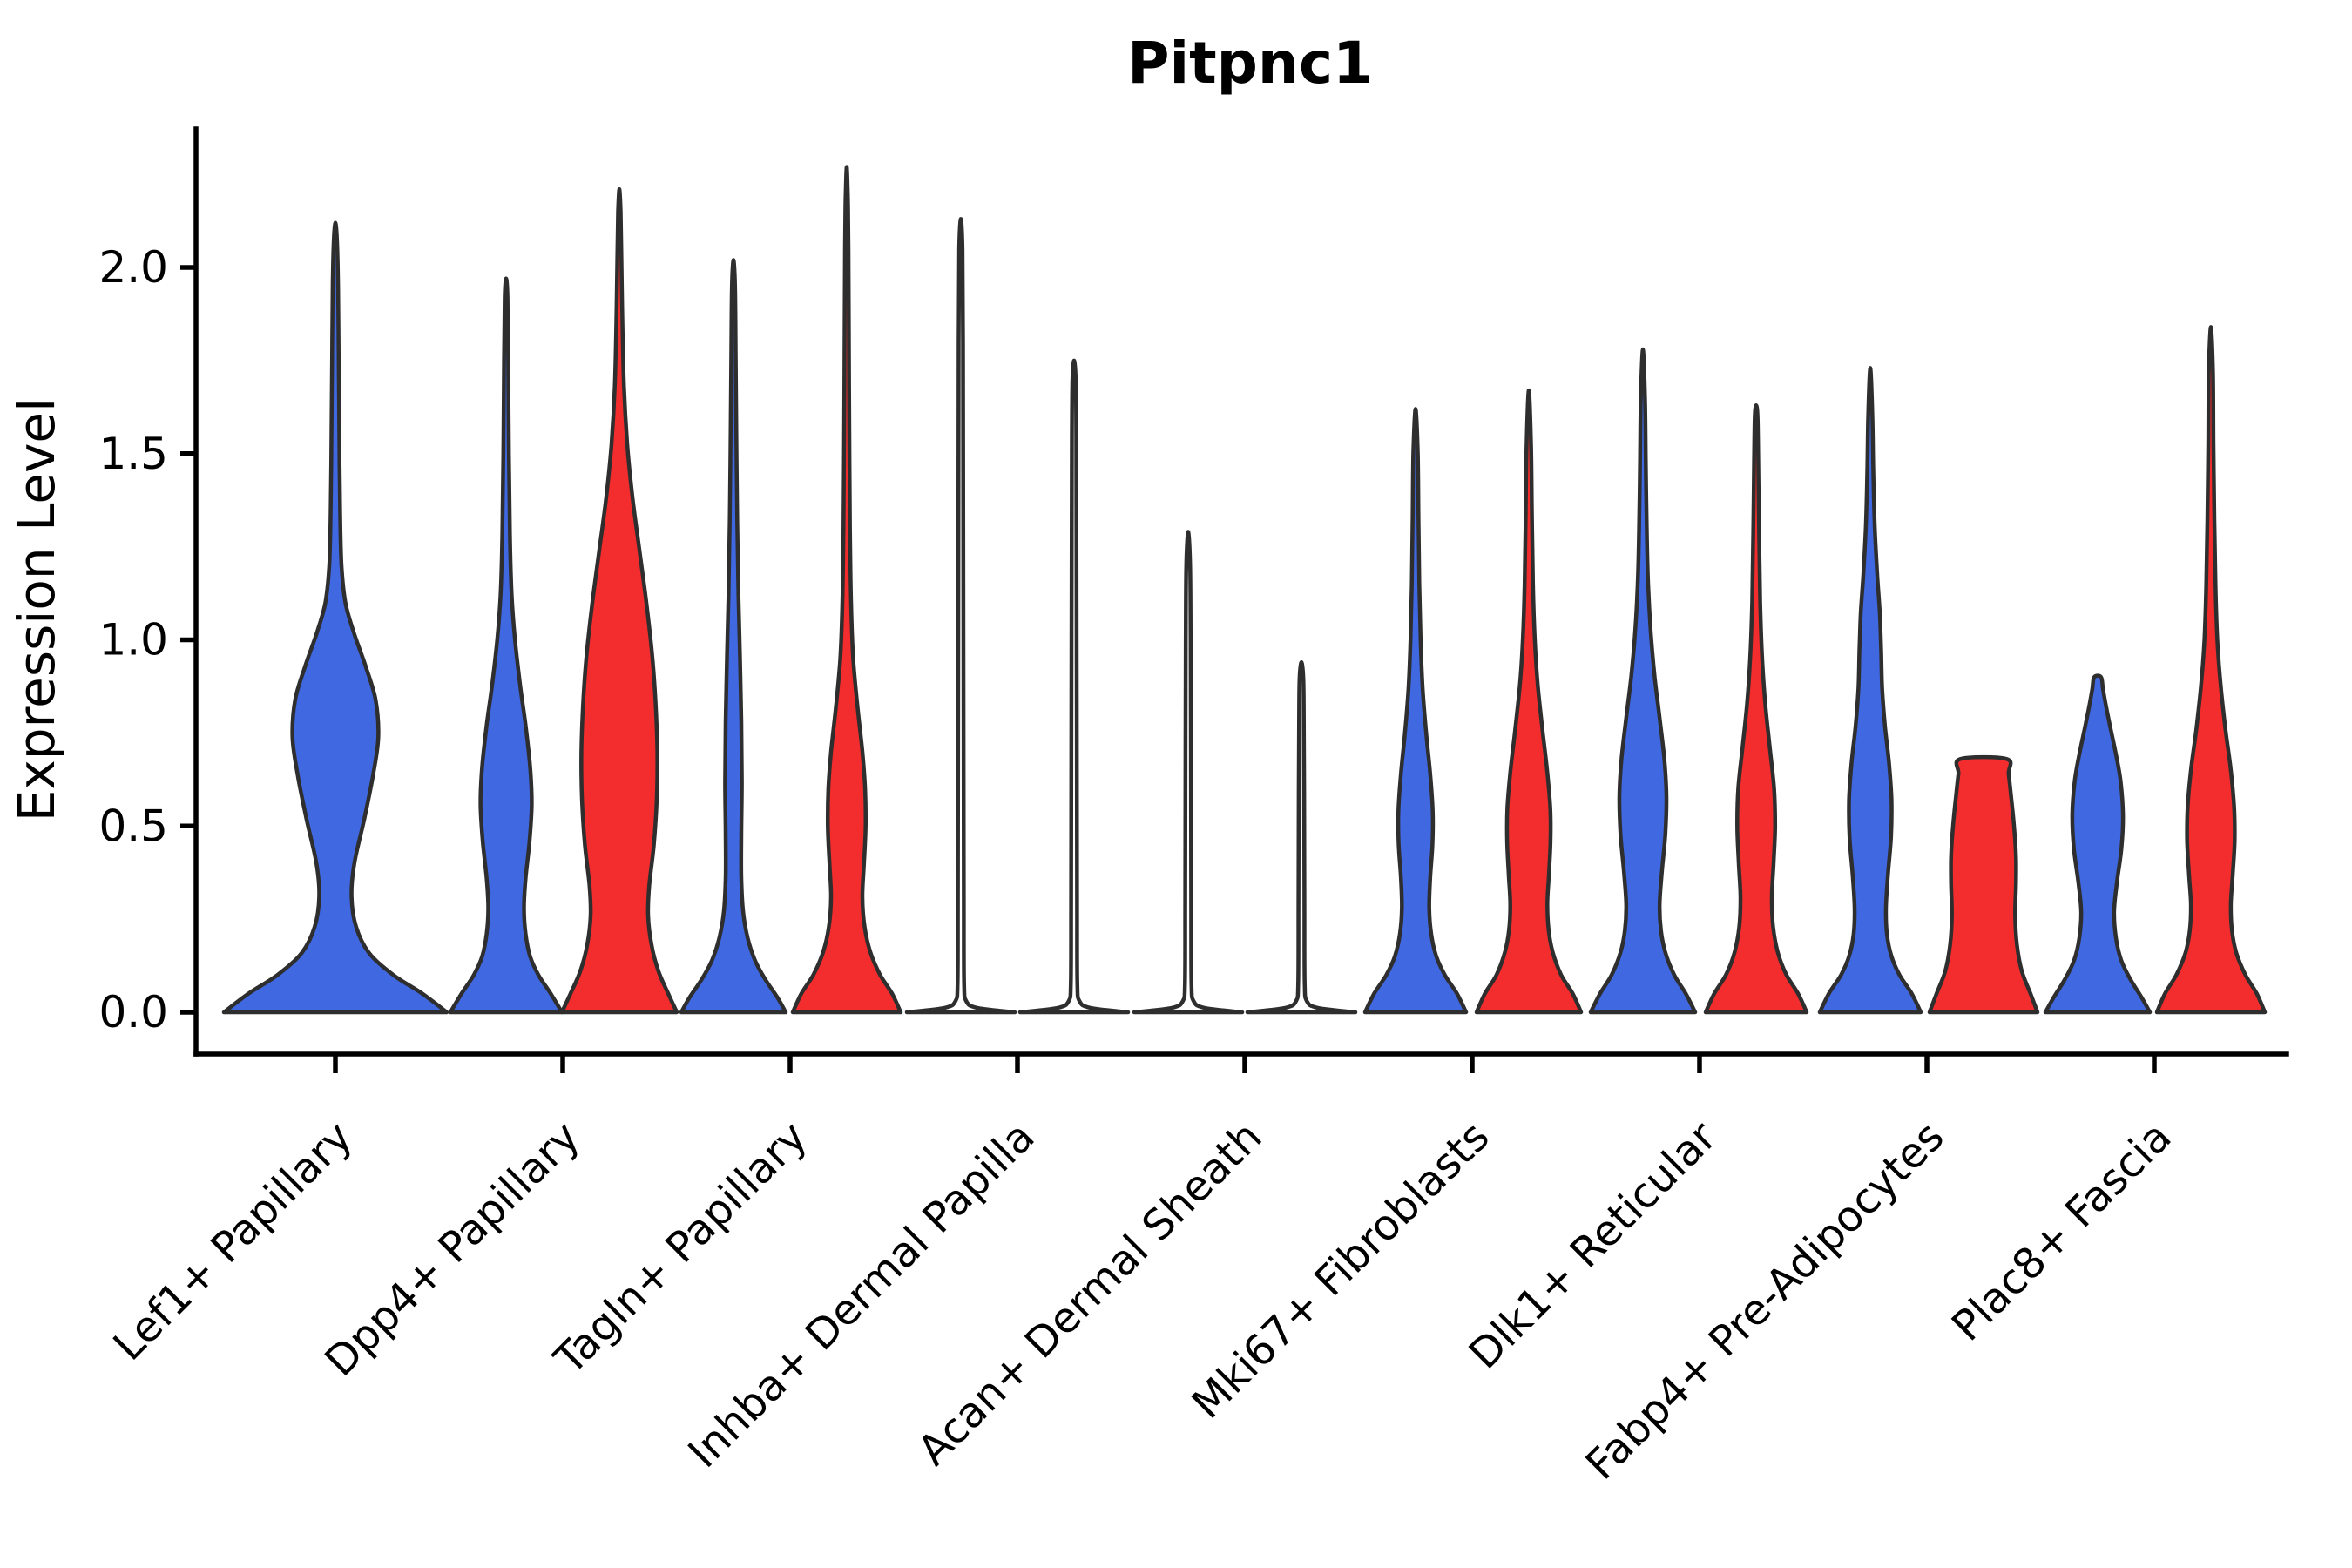 This screenshot has height=1568, width=2352. Describe the element at coordinates (960, 616) in the screenshot. I see `violin-inhba-dermal-papilla-white-left` at that location.